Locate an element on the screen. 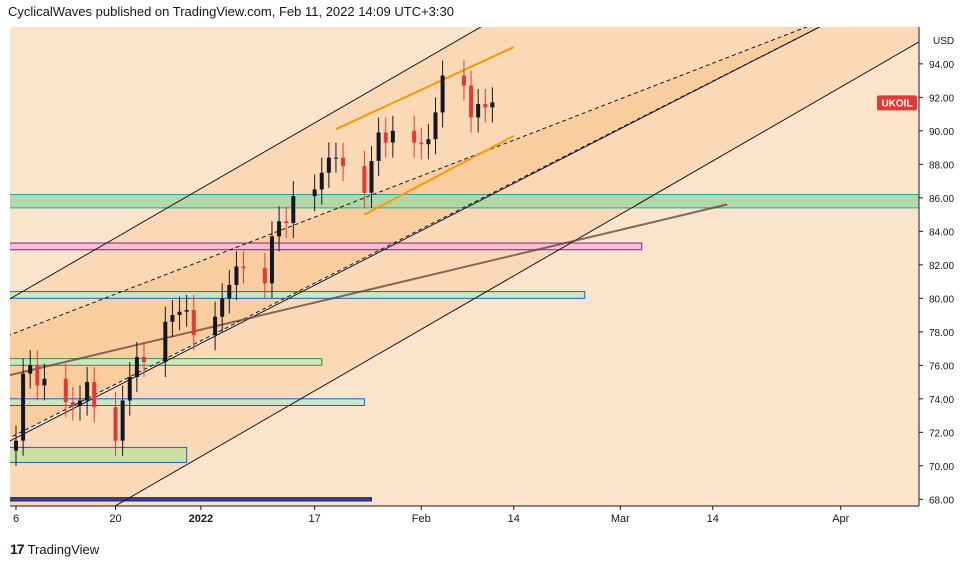 This screenshot has height=568, width=977. y-tick-label: 80.00 is located at coordinates (941, 299).